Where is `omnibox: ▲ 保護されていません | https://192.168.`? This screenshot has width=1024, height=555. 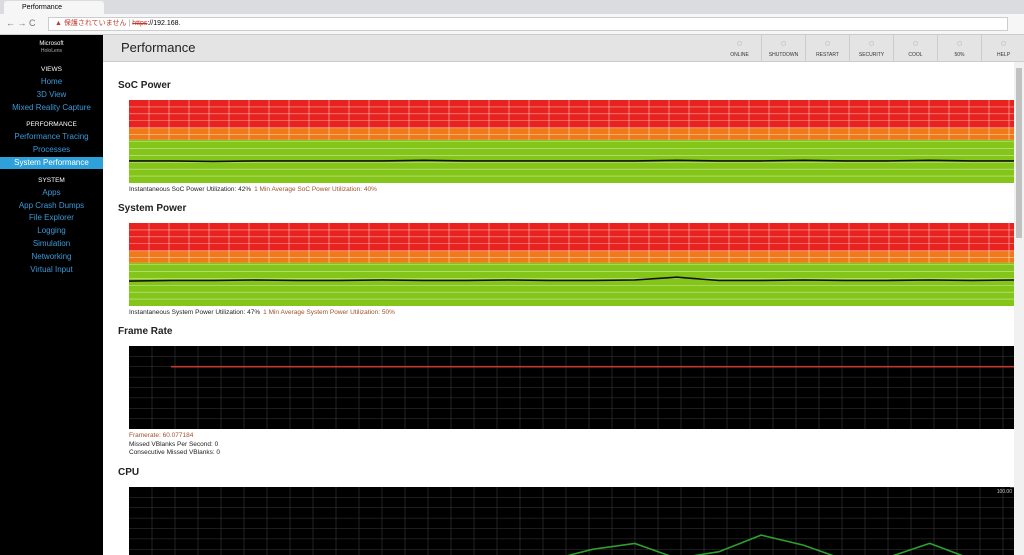 omnibox: ▲ 保護されていません | https://192.168. is located at coordinates (528, 24).